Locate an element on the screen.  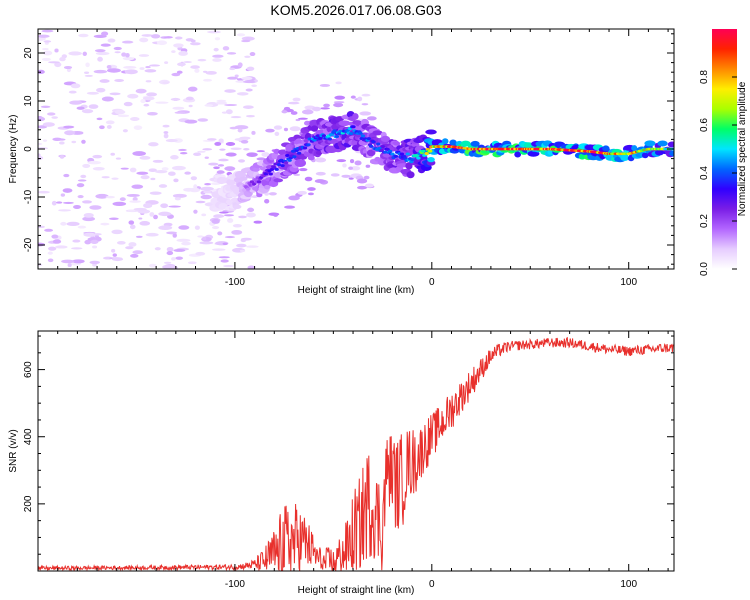
snr-xlabel: Height of straight line (km) is located at coordinates (356, 590).